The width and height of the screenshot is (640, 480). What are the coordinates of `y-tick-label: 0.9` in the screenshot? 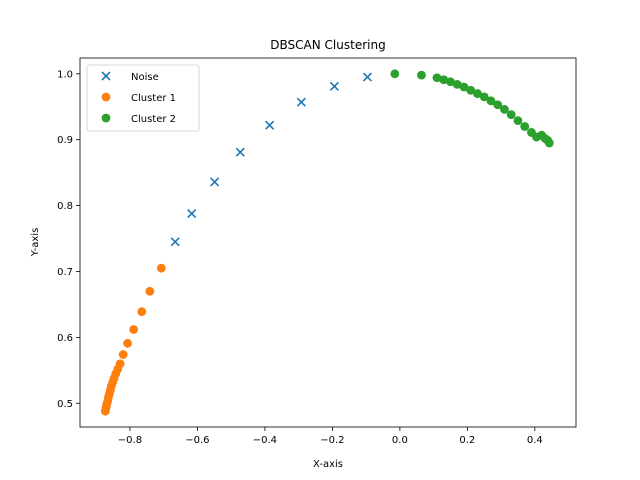 It's located at (65, 140).